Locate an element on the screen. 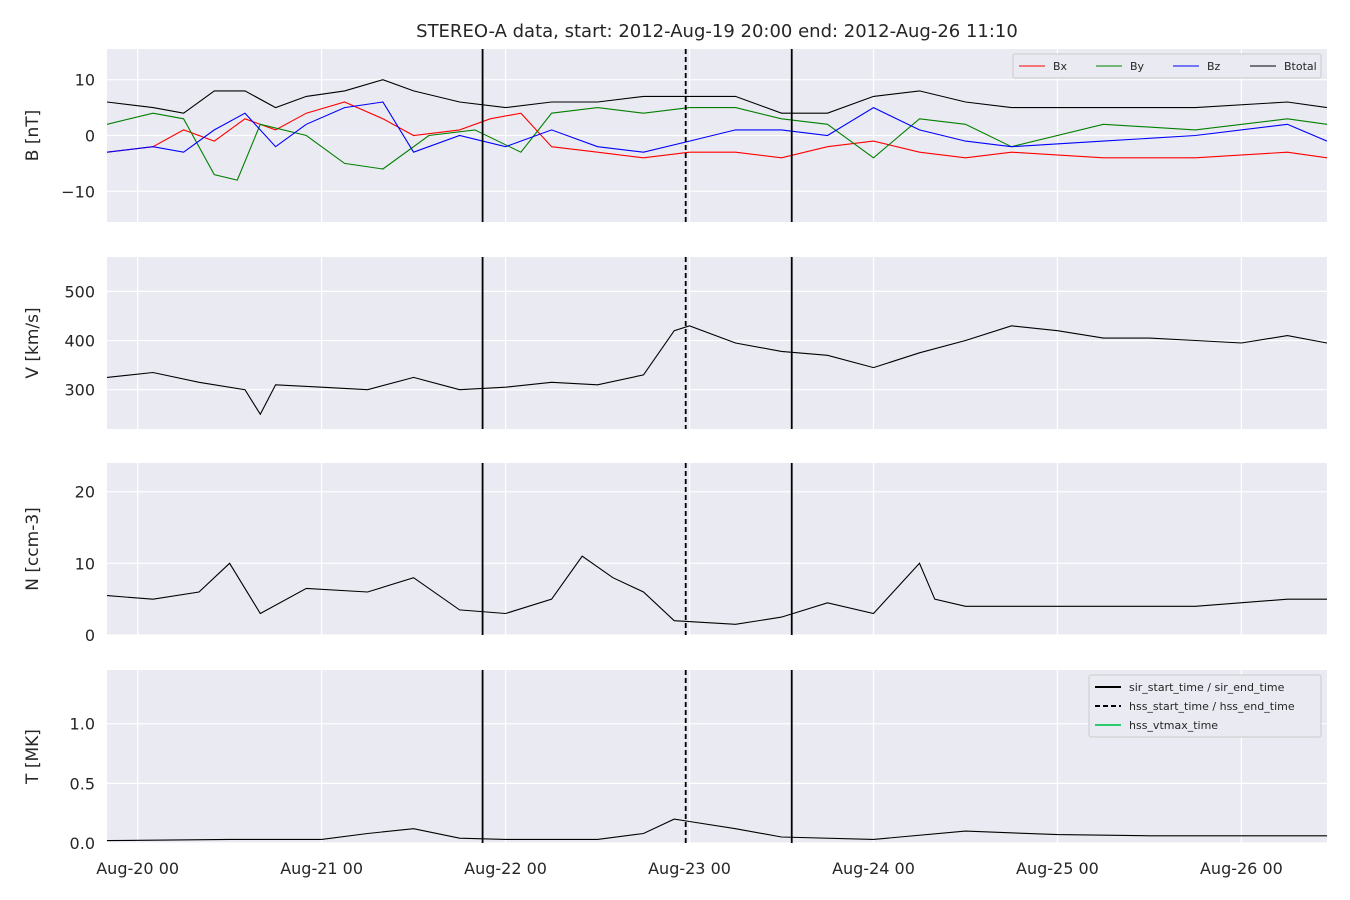 Image resolution: width=1350 pixels, height=900 pixels. y-tick-label: −10 is located at coordinates (78, 191).